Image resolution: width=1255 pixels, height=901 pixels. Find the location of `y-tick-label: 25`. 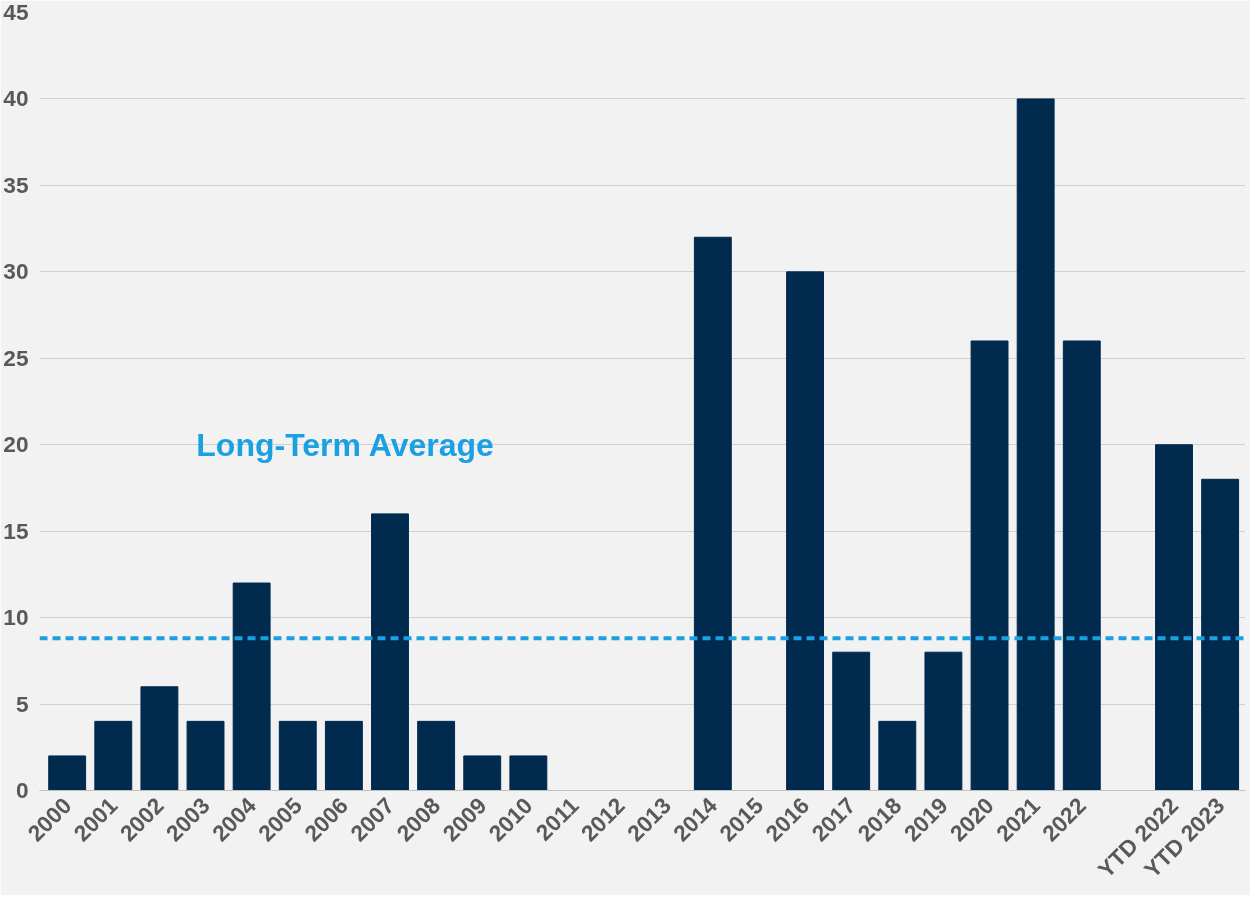

y-tick-label: 25 is located at coordinates (16, 357).